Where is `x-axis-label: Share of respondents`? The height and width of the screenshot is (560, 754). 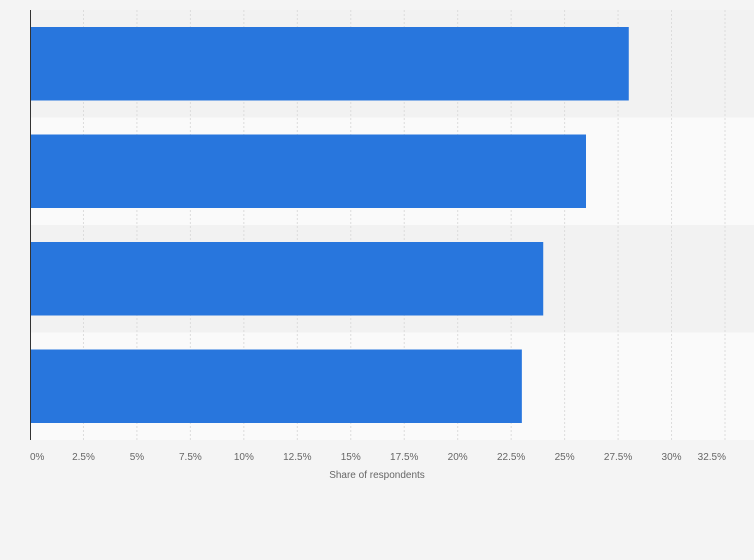
x-axis-label: Share of respondents is located at coordinates (377, 475).